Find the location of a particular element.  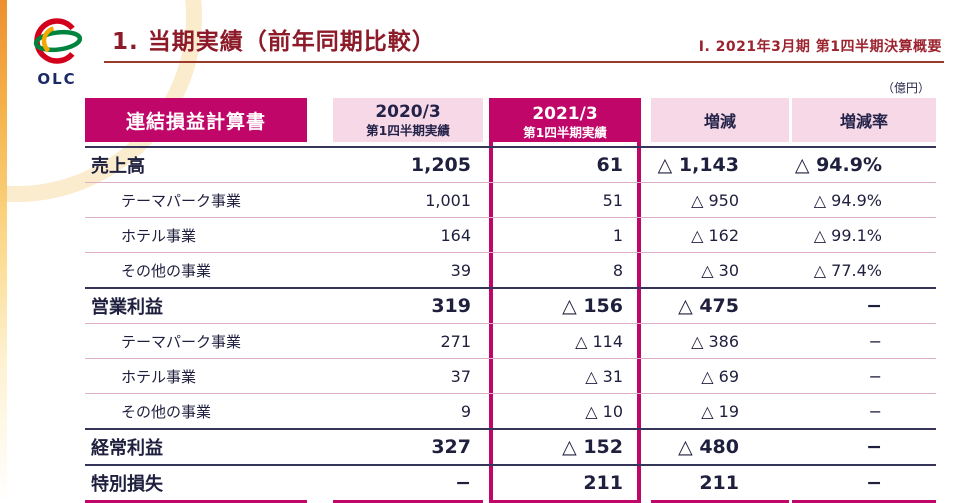

cell-2021-actual: △ 31 is located at coordinates (565, 376).